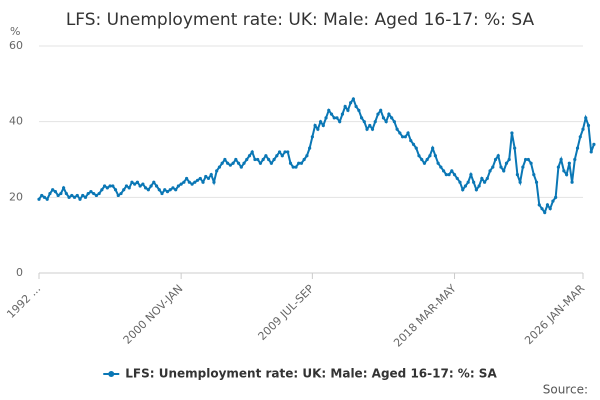  What do you see at coordinates (19, 272) in the screenshot?
I see `y-tick-label: 0` at bounding box center [19, 272].